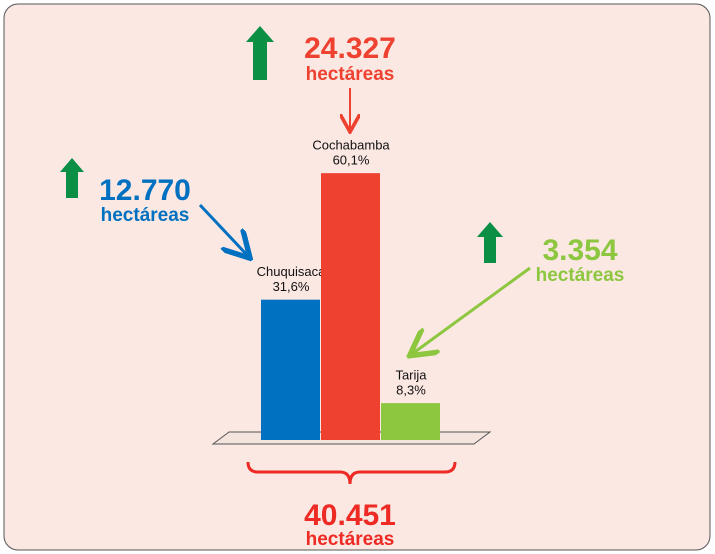 This screenshot has width=715, height=554. What do you see at coordinates (411, 375) in the screenshot?
I see `category-label: Tarija` at bounding box center [411, 375].